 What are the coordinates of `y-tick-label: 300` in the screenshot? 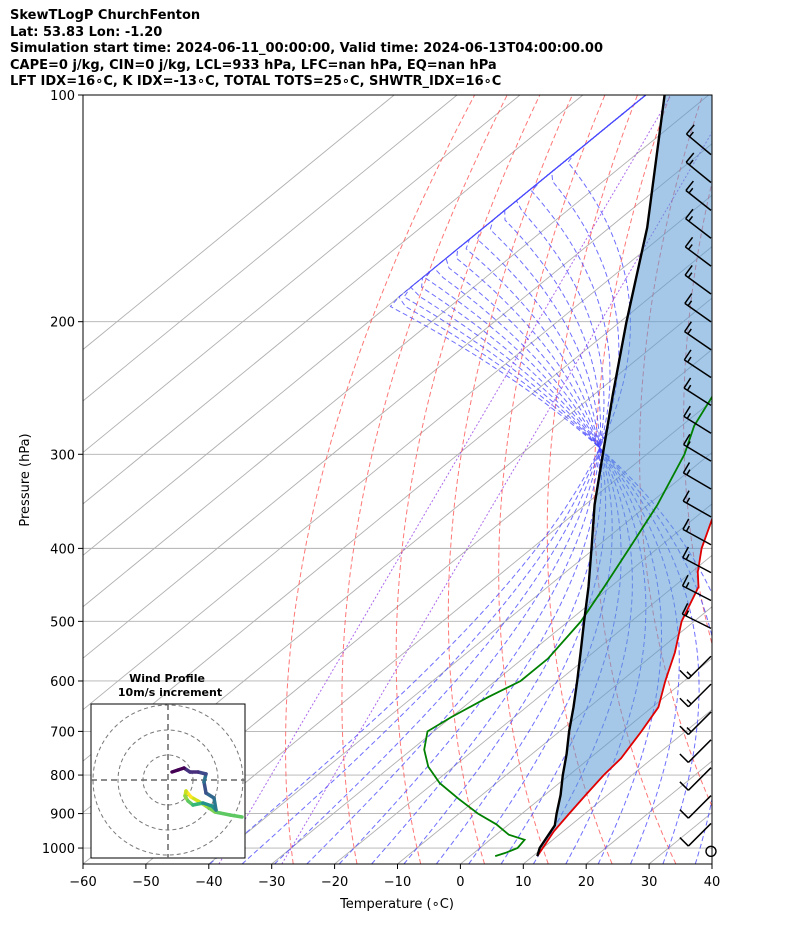 It's located at (62, 455).